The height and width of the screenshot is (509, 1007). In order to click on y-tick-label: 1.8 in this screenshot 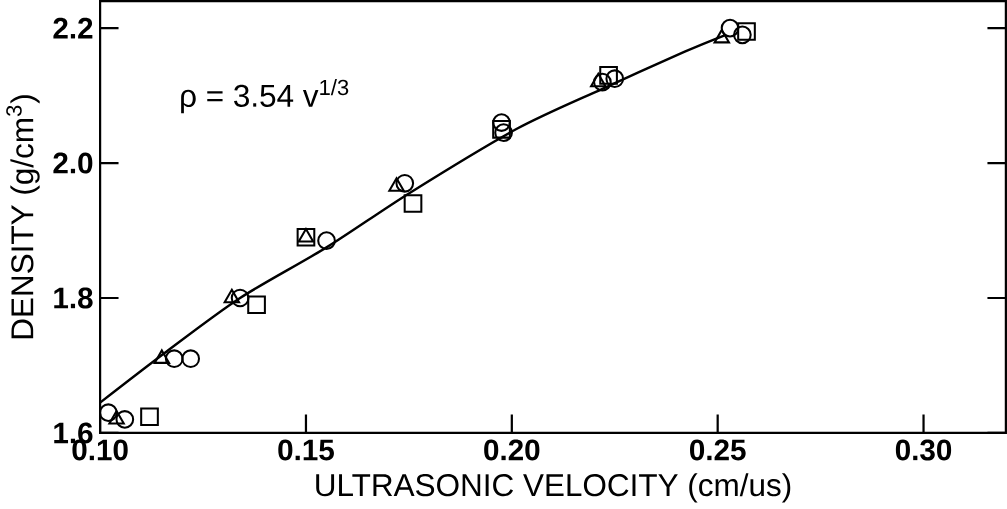, I will do `click(73, 298)`.